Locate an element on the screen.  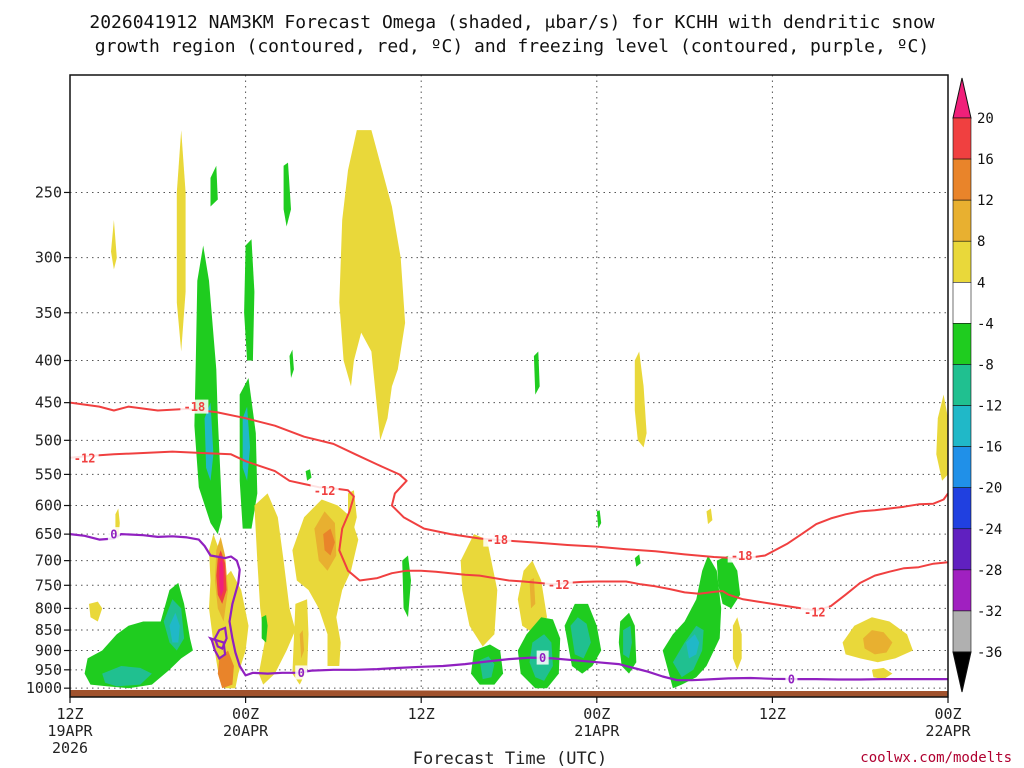
y-tick-label-450: 450 is located at coordinates (48, 403).